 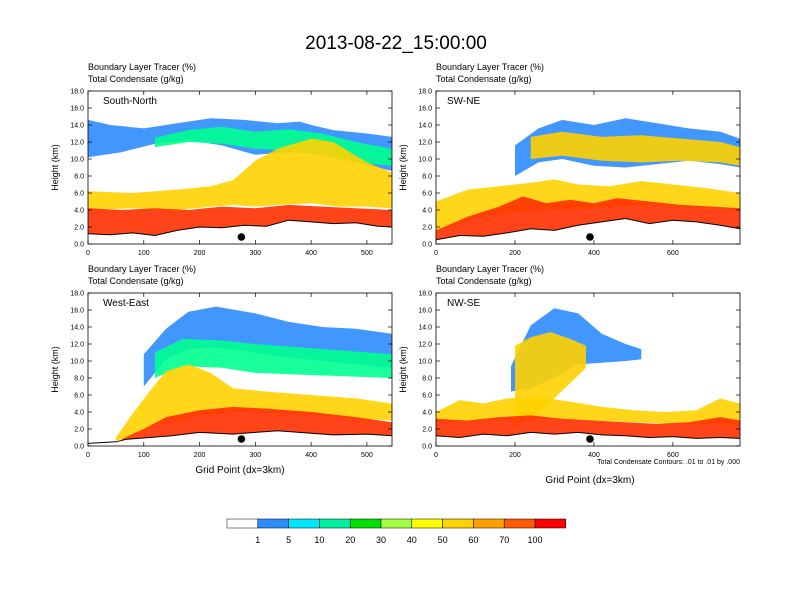 I want to click on colorbar-label: 60, so click(x=473, y=540).